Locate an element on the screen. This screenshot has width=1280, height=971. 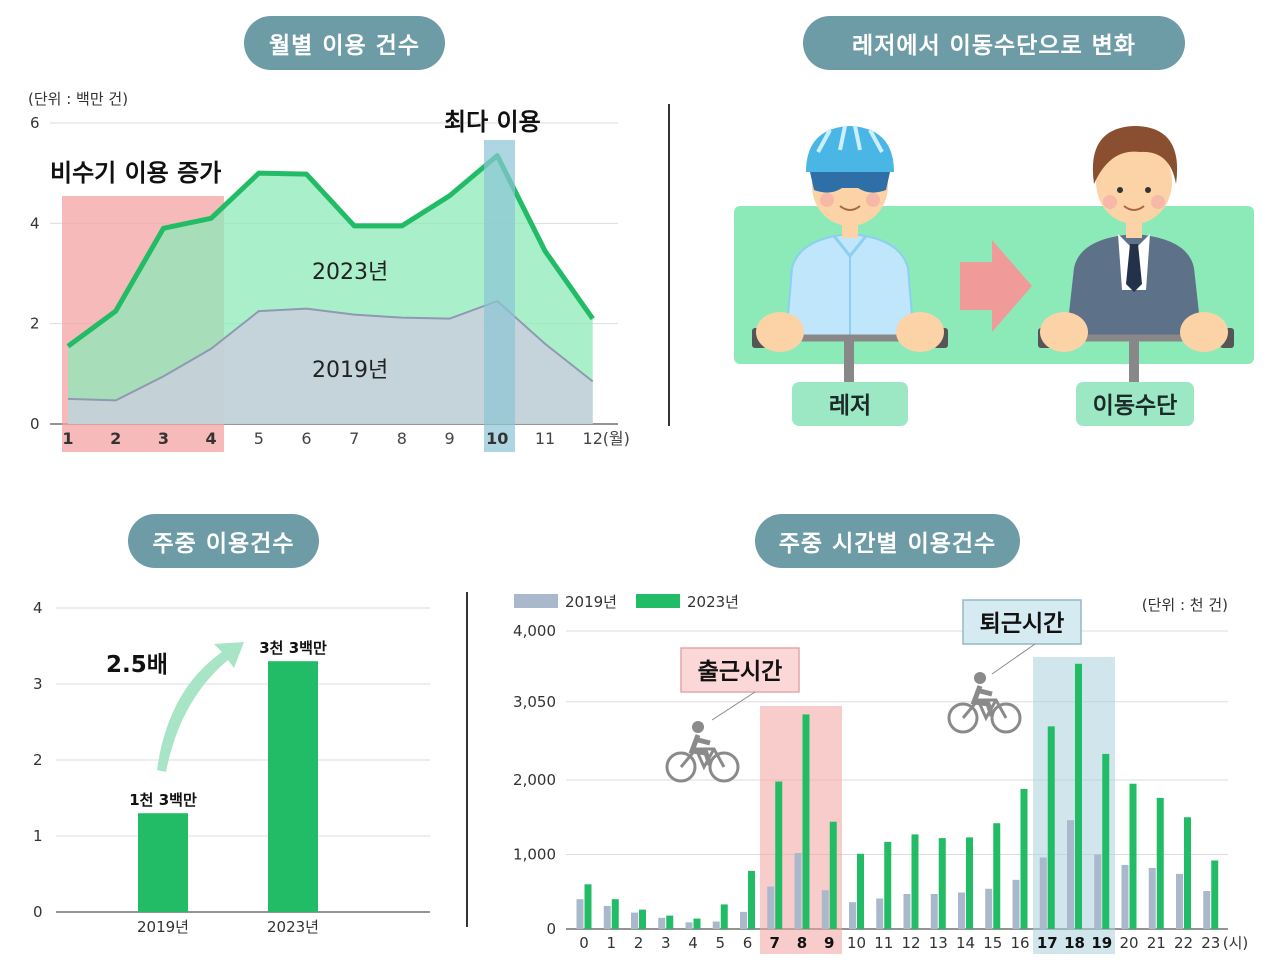
hourly-x-suffix: (시) is located at coordinates (1236, 943).